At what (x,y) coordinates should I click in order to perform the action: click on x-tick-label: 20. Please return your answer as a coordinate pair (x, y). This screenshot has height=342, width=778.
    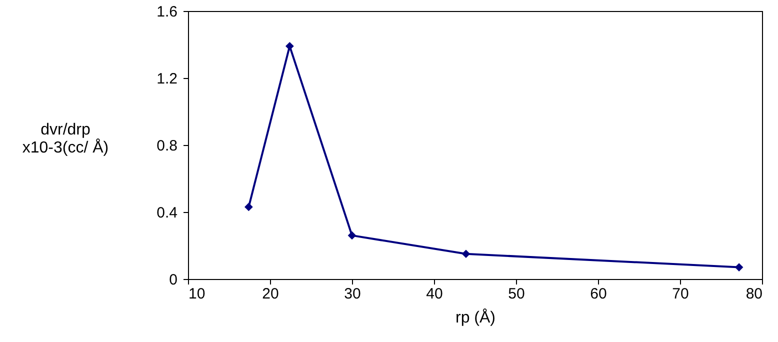
    Looking at the image, I should click on (270, 294).